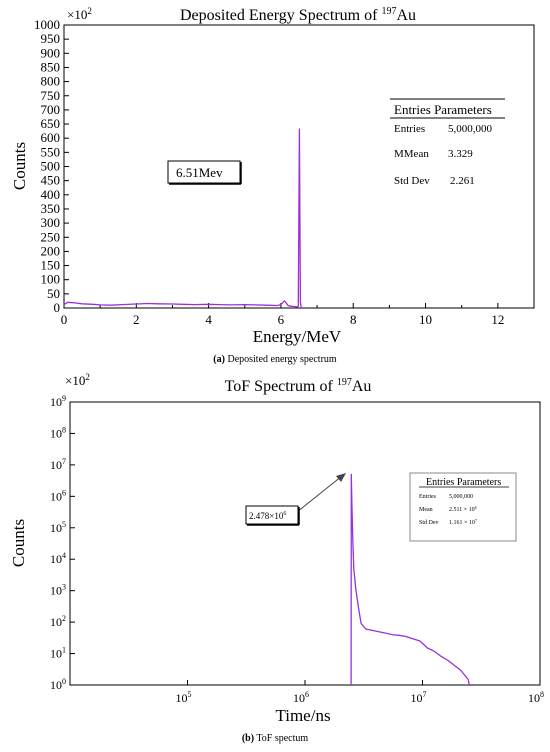  Describe the element at coordinates (58, 464) in the screenshot. I see `chart-b-y-tick-label: 10⁷` at that location.